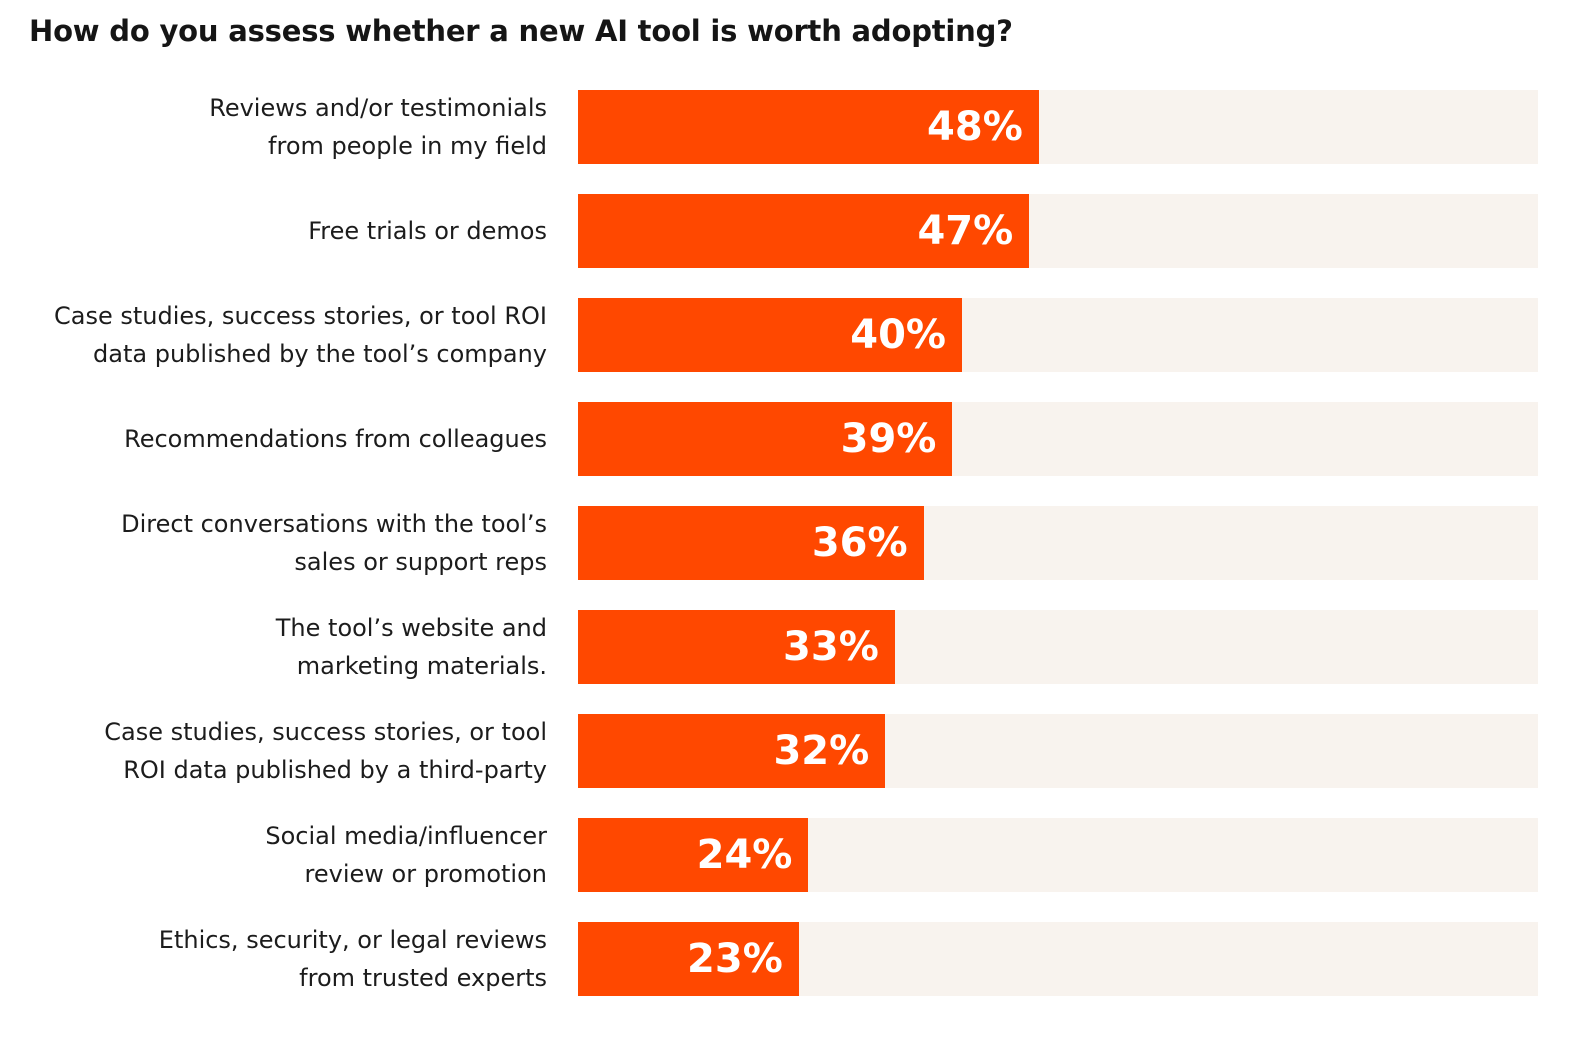 The image size is (1572, 1062). I want to click on bar-track: 36%, so click(1058, 543).